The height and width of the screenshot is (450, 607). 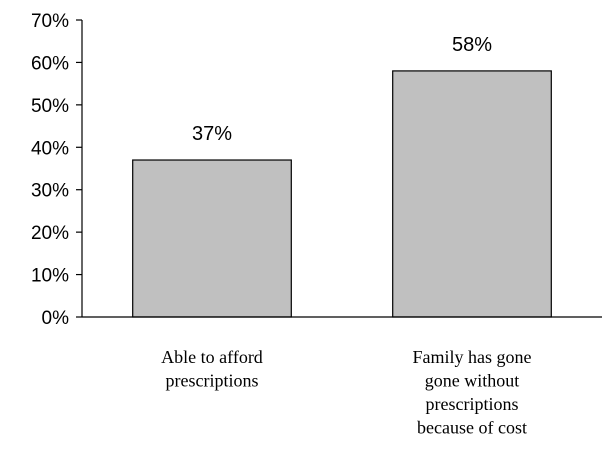 I want to click on y-tick-label: 40%, so click(x=50, y=148).